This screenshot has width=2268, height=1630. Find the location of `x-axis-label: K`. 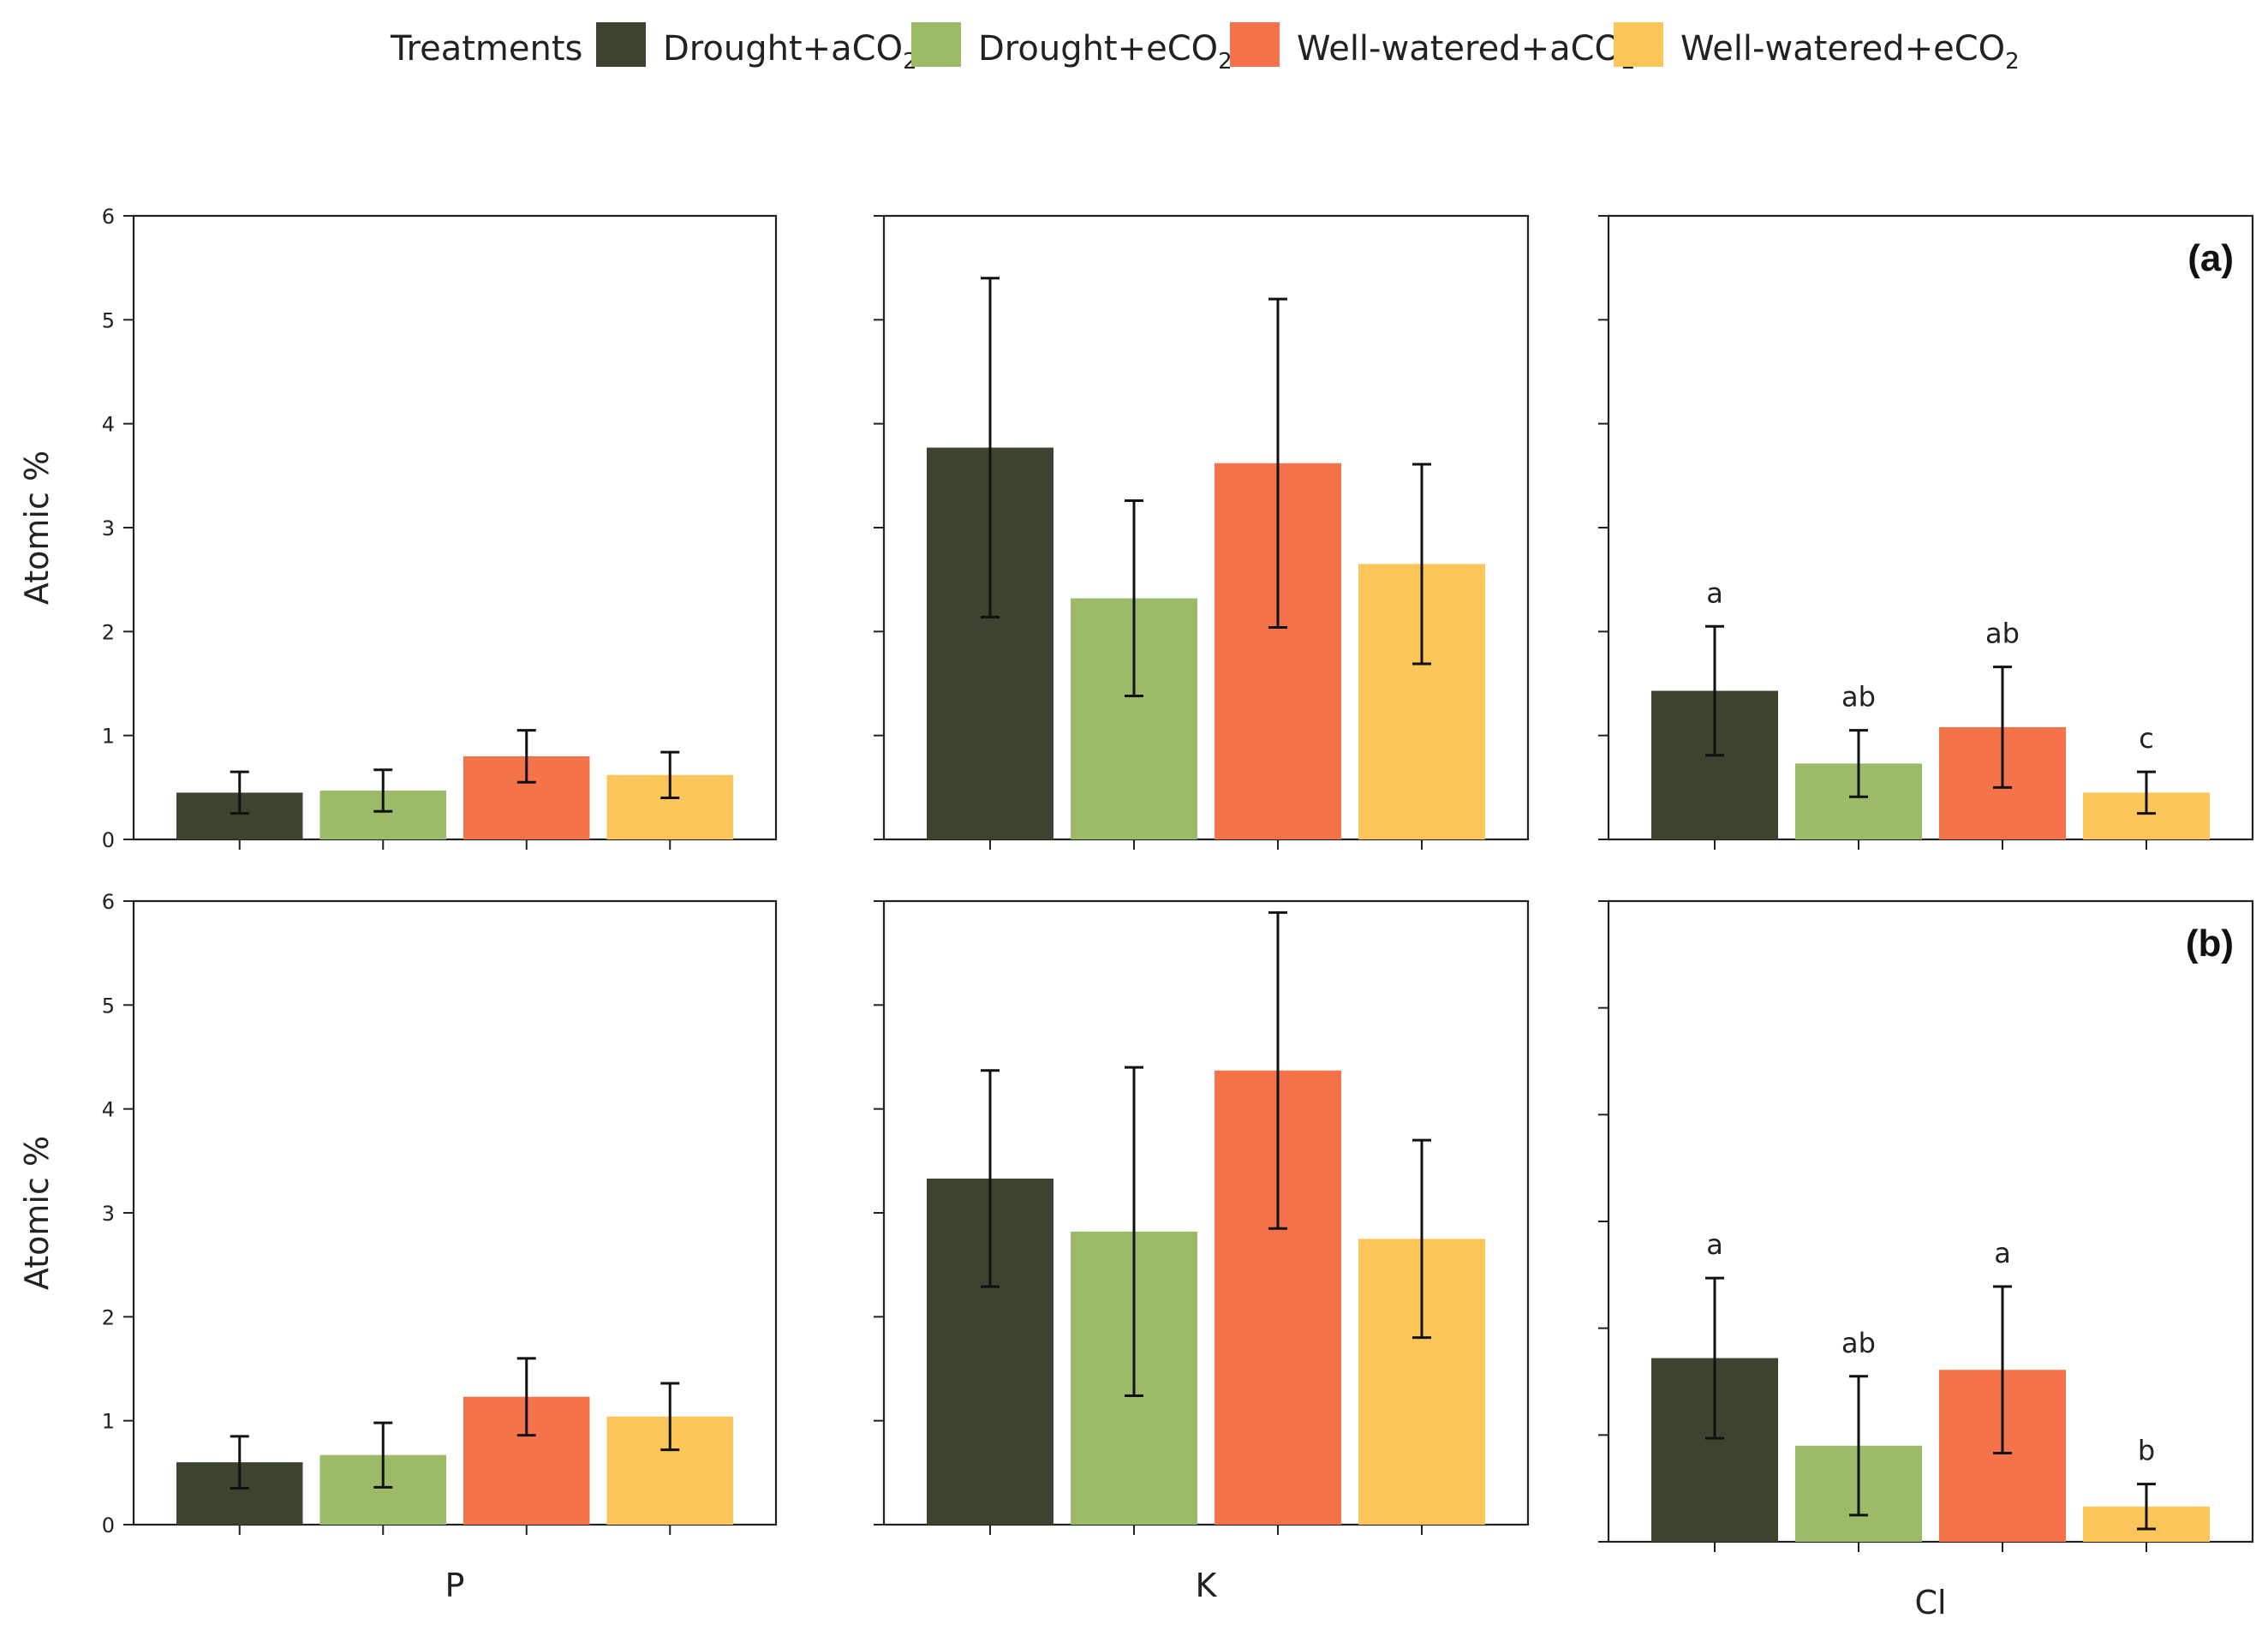

x-axis-label: K is located at coordinates (1207, 1585).